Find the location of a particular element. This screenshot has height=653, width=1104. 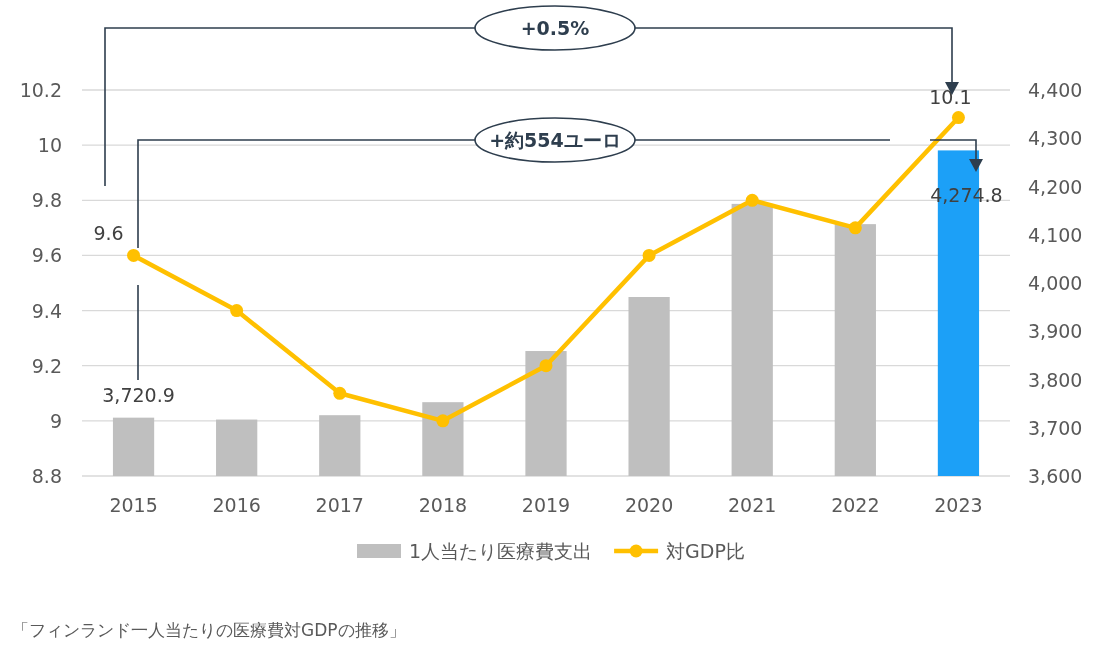

x-tick-label: 2020 is located at coordinates (649, 505).